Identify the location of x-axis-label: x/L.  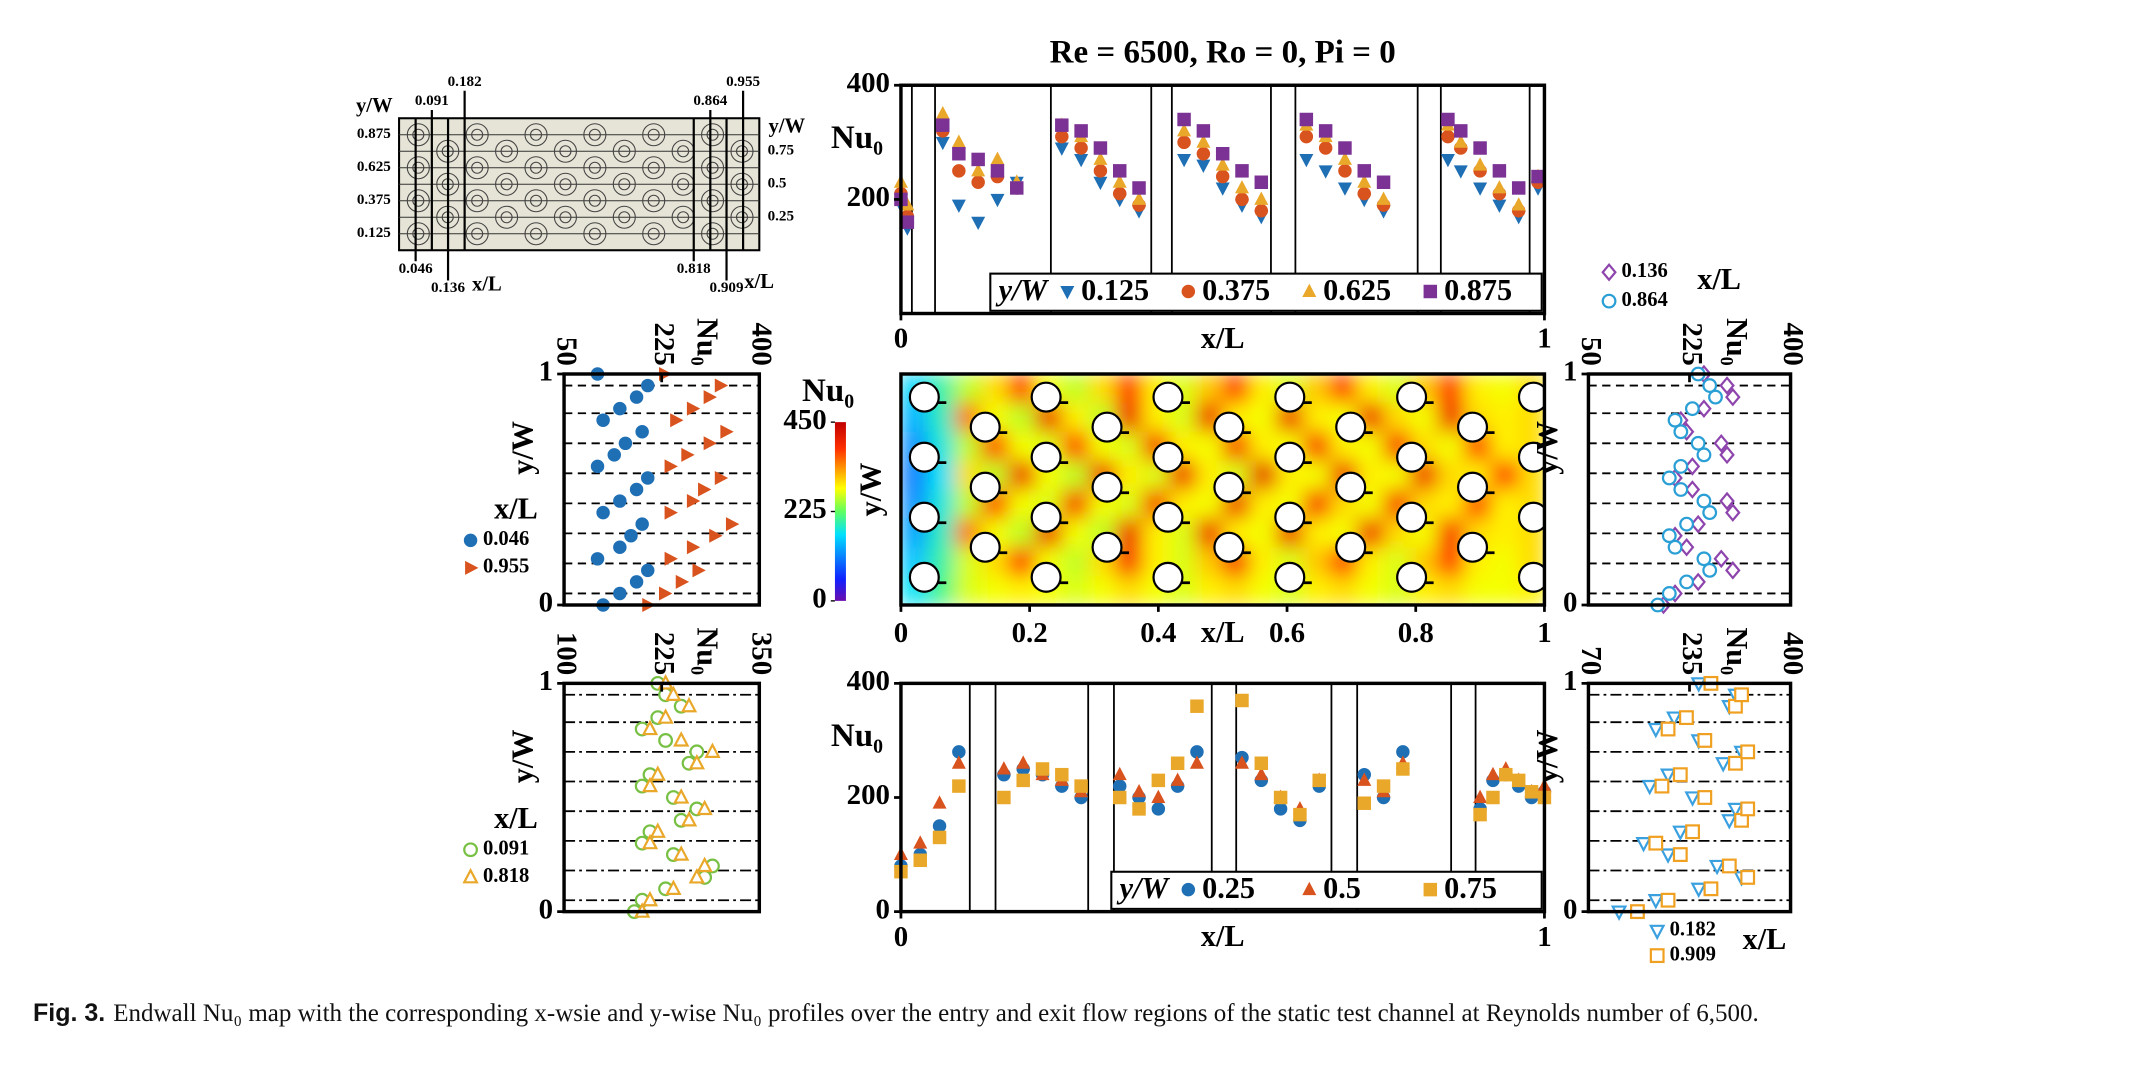
(1223, 936).